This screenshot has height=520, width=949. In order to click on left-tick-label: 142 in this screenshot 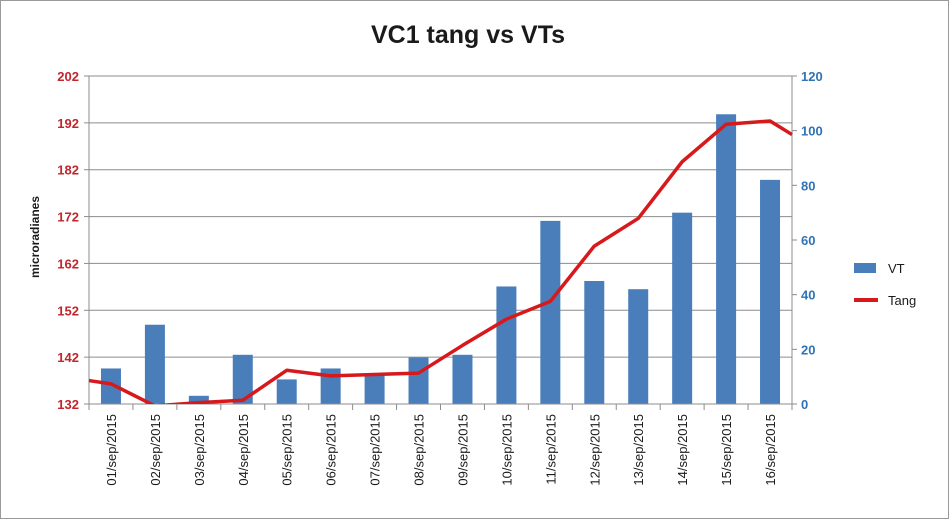, I will do `click(68, 357)`.